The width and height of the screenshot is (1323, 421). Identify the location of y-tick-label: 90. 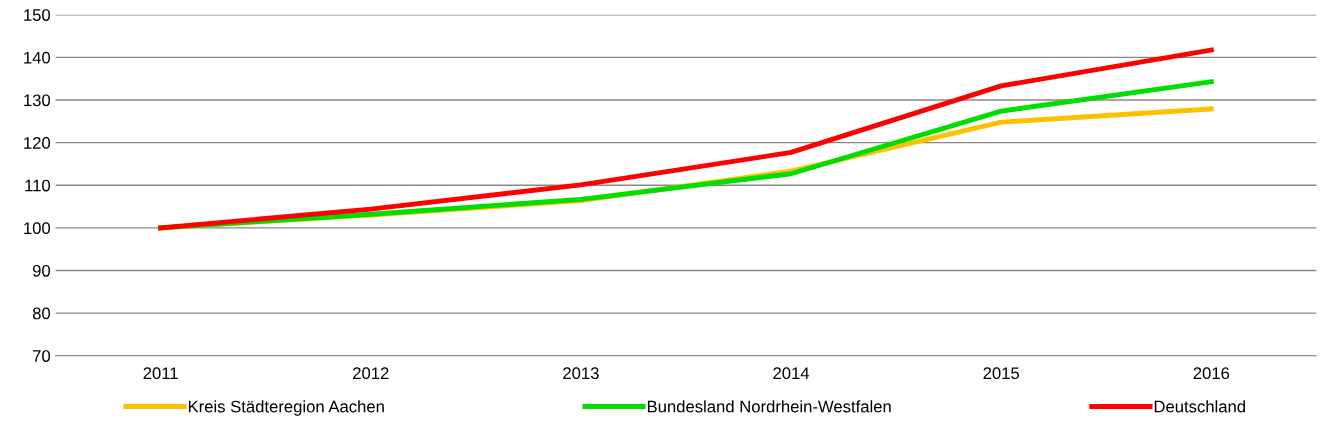
(41, 270).